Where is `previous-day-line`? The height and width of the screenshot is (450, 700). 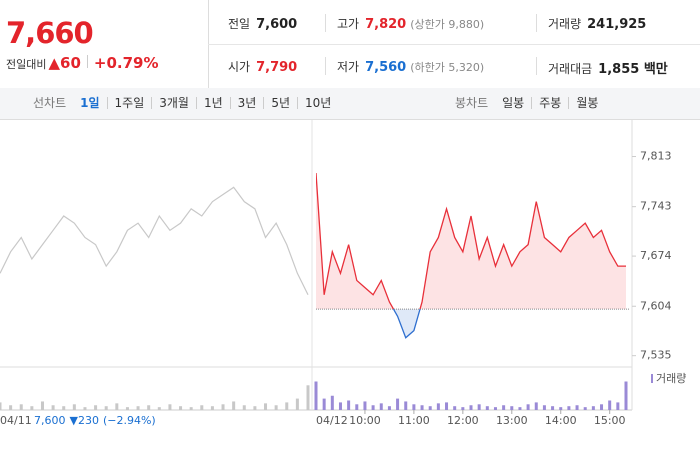 previous-day-line is located at coordinates (154, 241).